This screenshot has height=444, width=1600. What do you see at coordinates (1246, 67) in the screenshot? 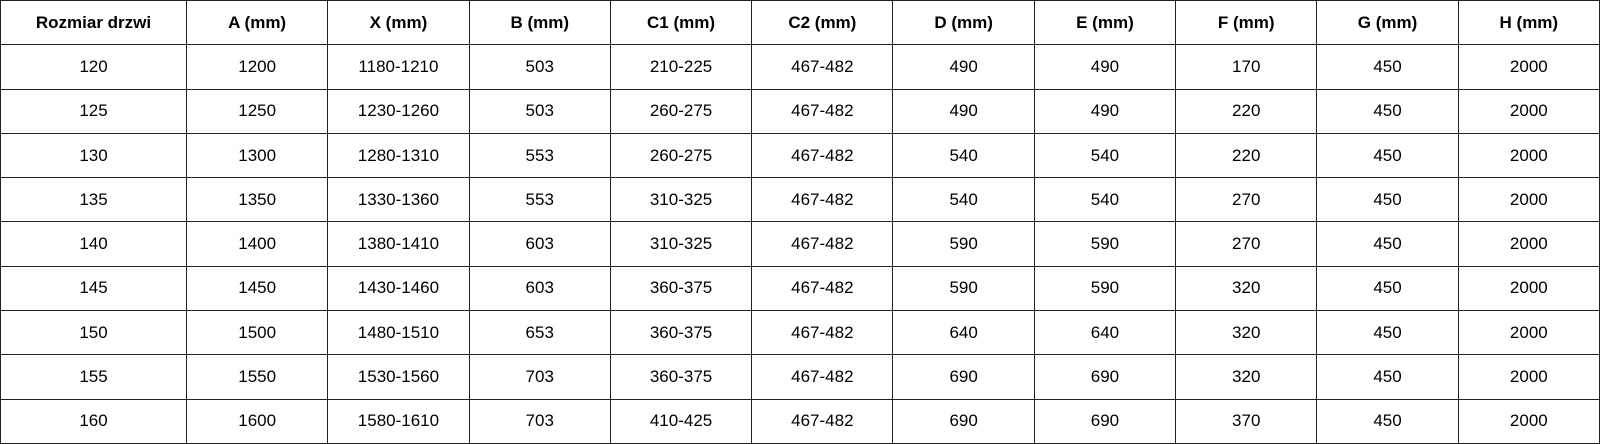
I see `table-cell: 170` at bounding box center [1246, 67].